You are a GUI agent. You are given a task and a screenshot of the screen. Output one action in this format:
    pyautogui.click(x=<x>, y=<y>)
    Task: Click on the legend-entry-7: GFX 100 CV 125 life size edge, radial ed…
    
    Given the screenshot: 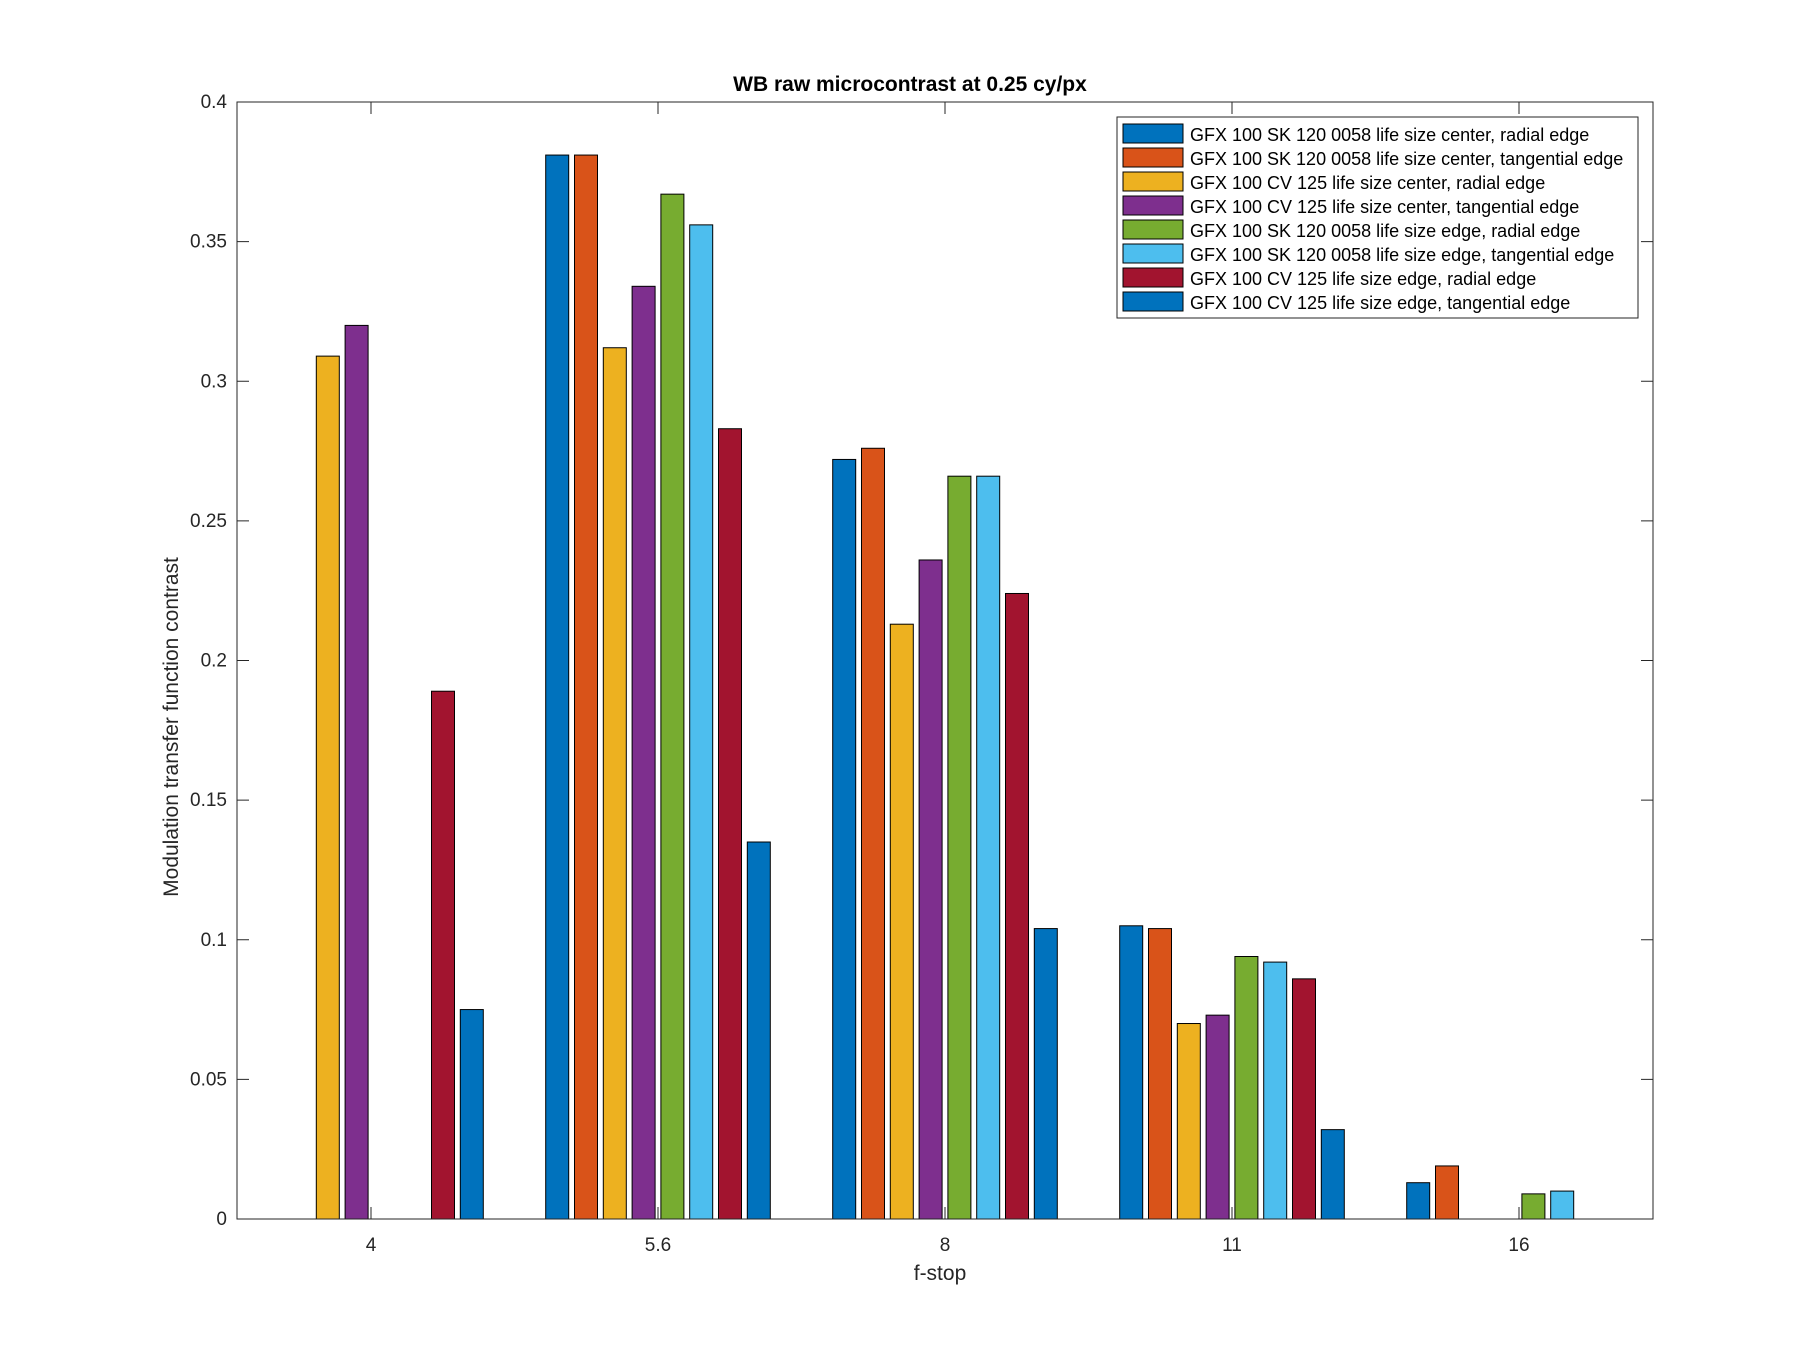 What is the action you would take?
    pyautogui.click(x=1363, y=279)
    